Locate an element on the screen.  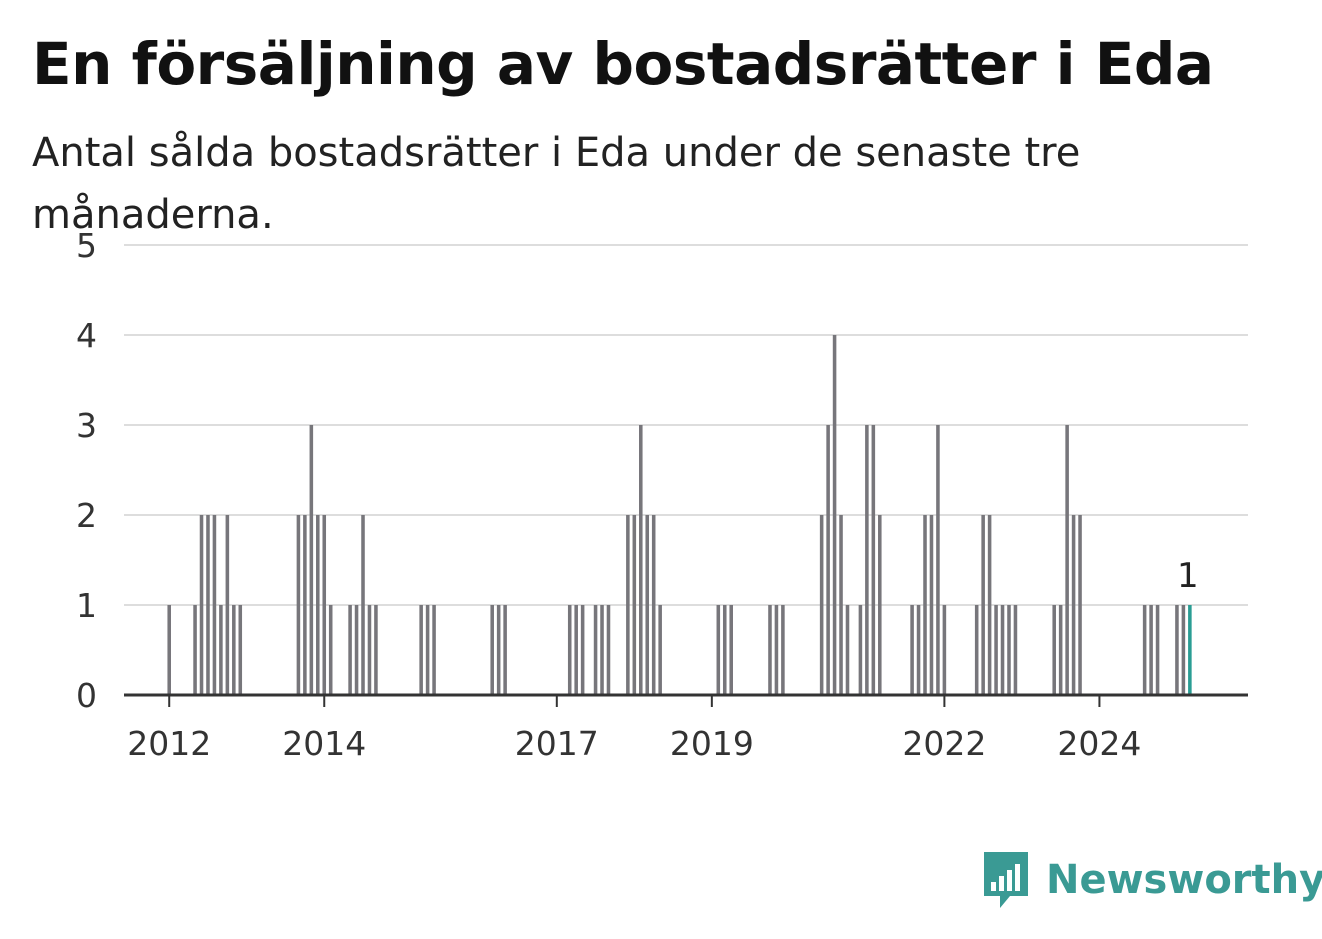
y-tick-label: 1 is located at coordinates (86, 605).